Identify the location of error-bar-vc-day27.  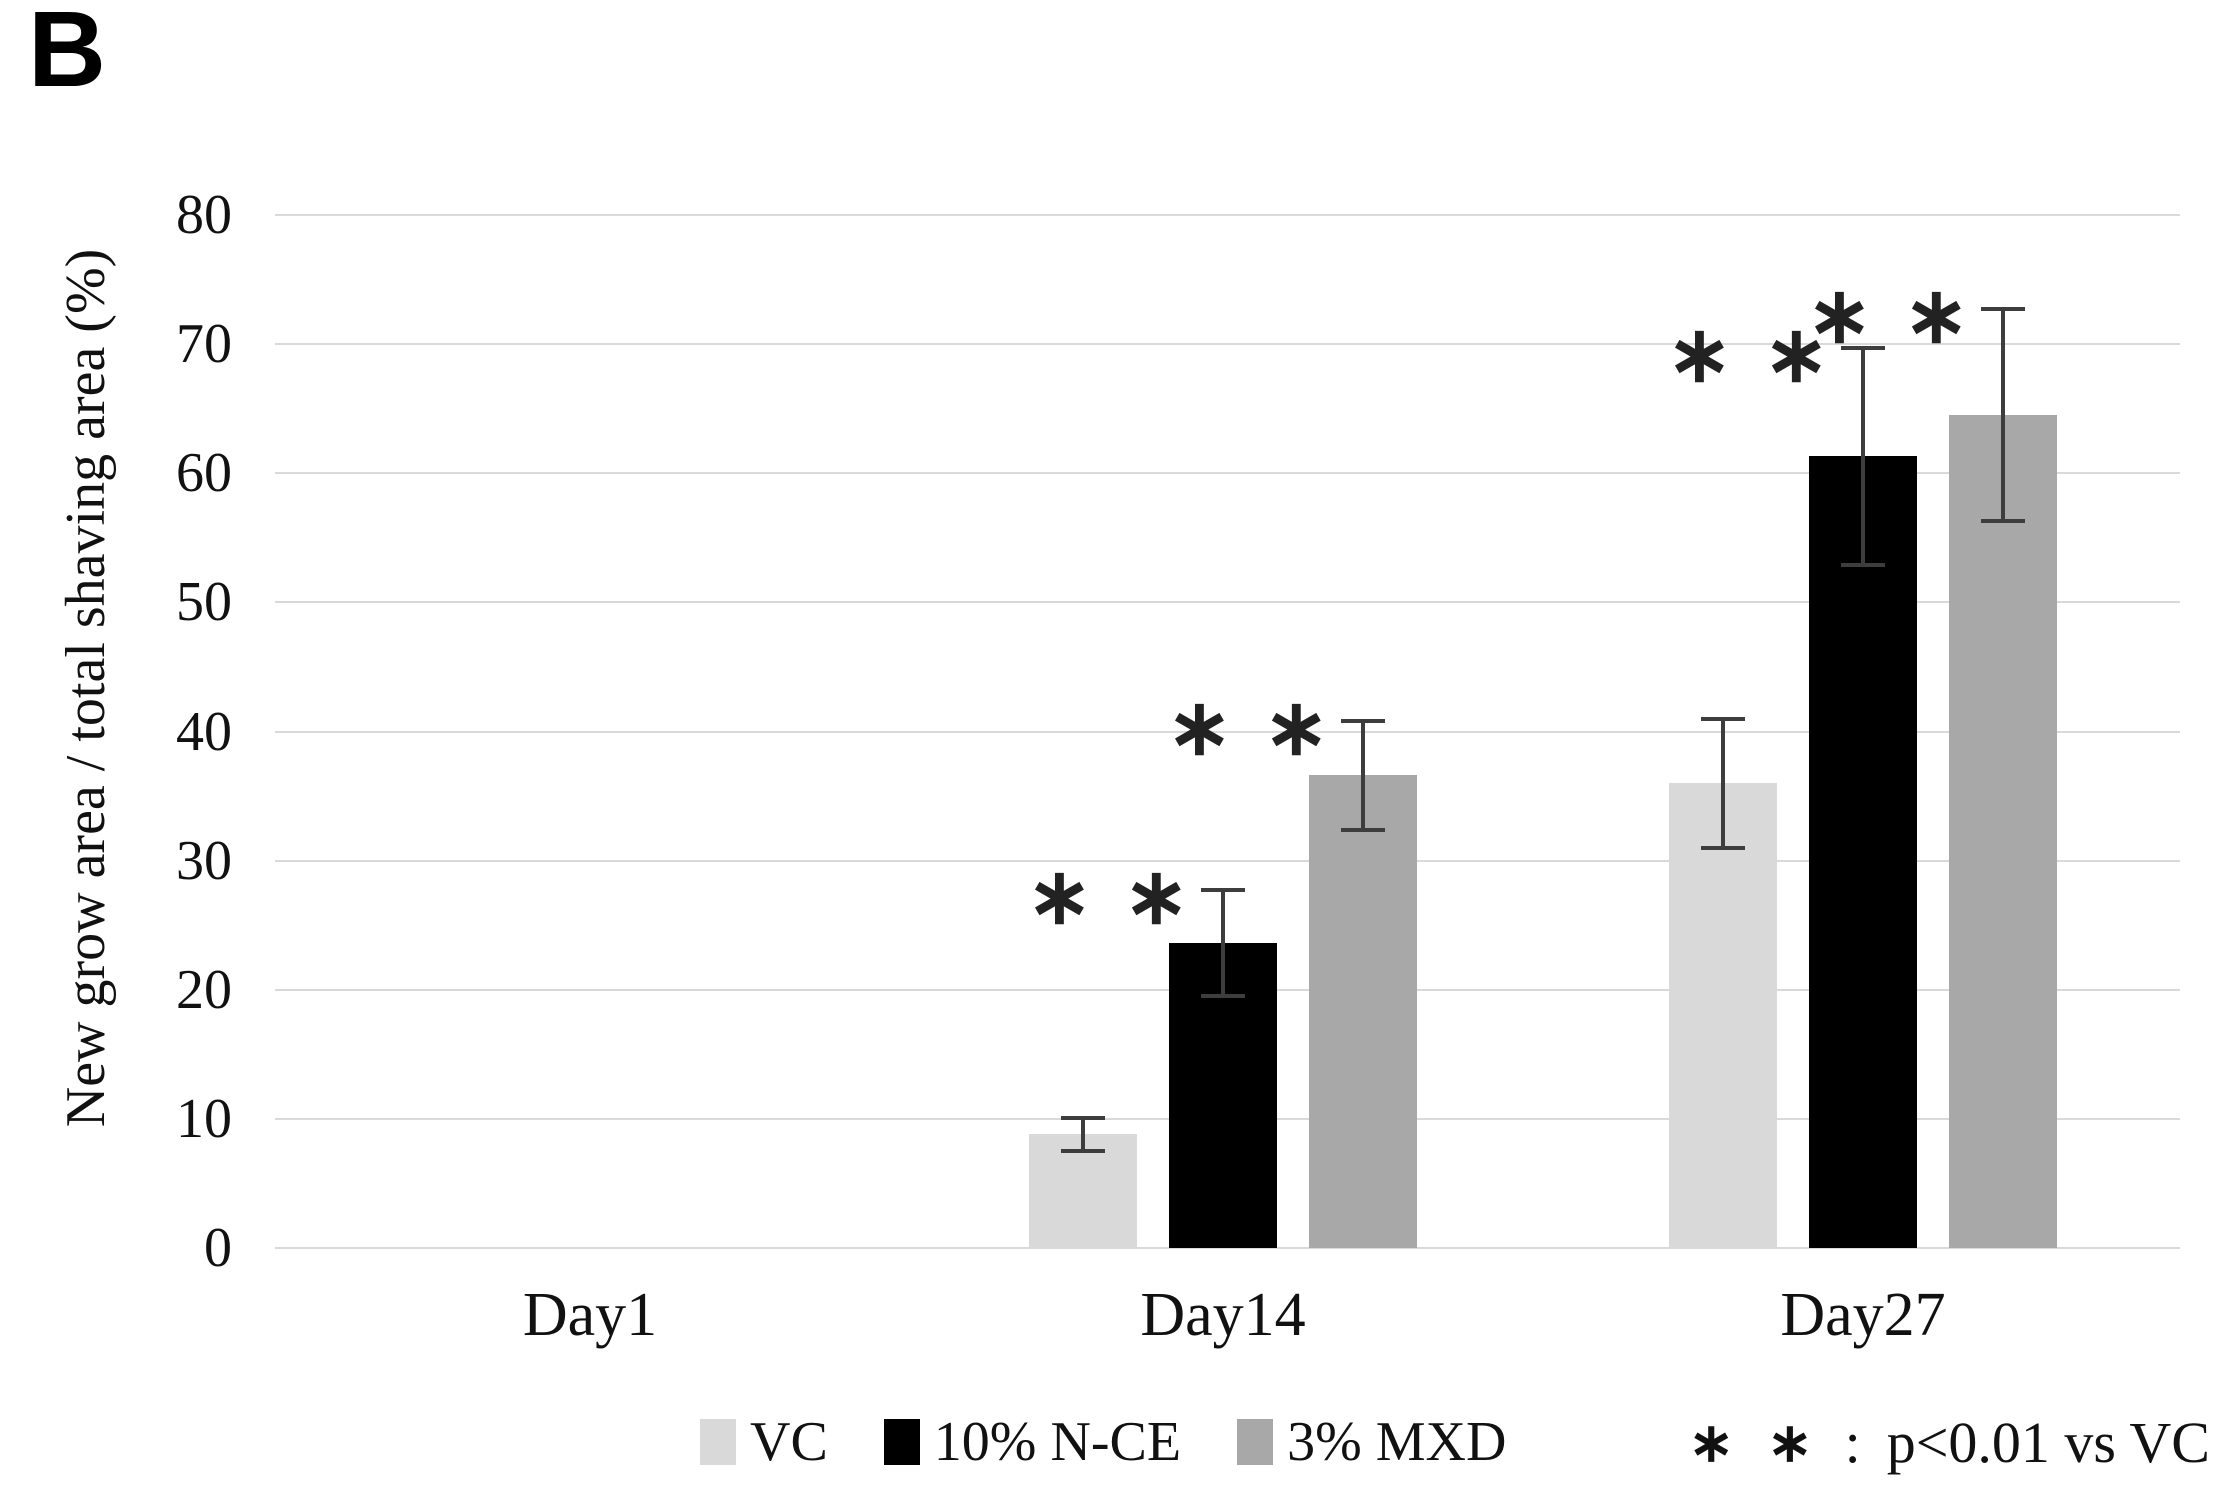
(1723, 783).